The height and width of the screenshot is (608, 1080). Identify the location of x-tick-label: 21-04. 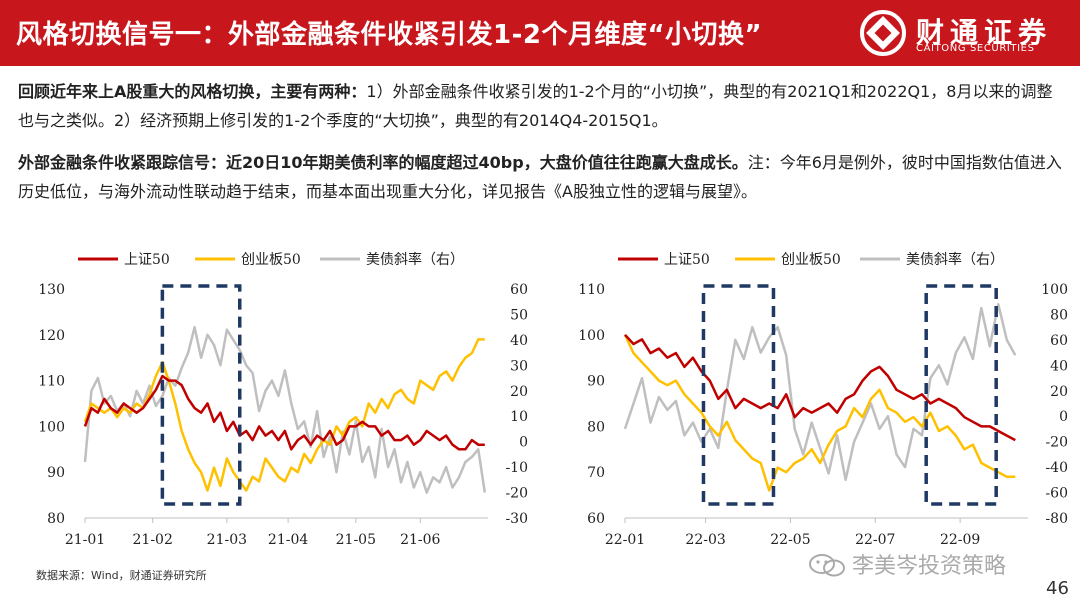
(288, 540).